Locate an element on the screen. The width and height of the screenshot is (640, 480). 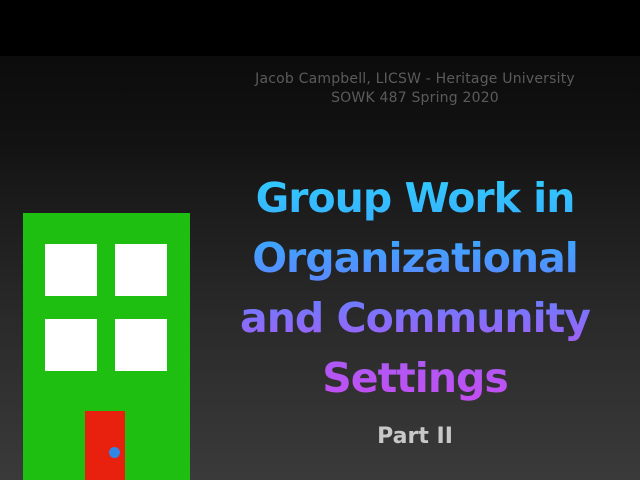
title-line-2: Organizational is located at coordinates (415, 258).